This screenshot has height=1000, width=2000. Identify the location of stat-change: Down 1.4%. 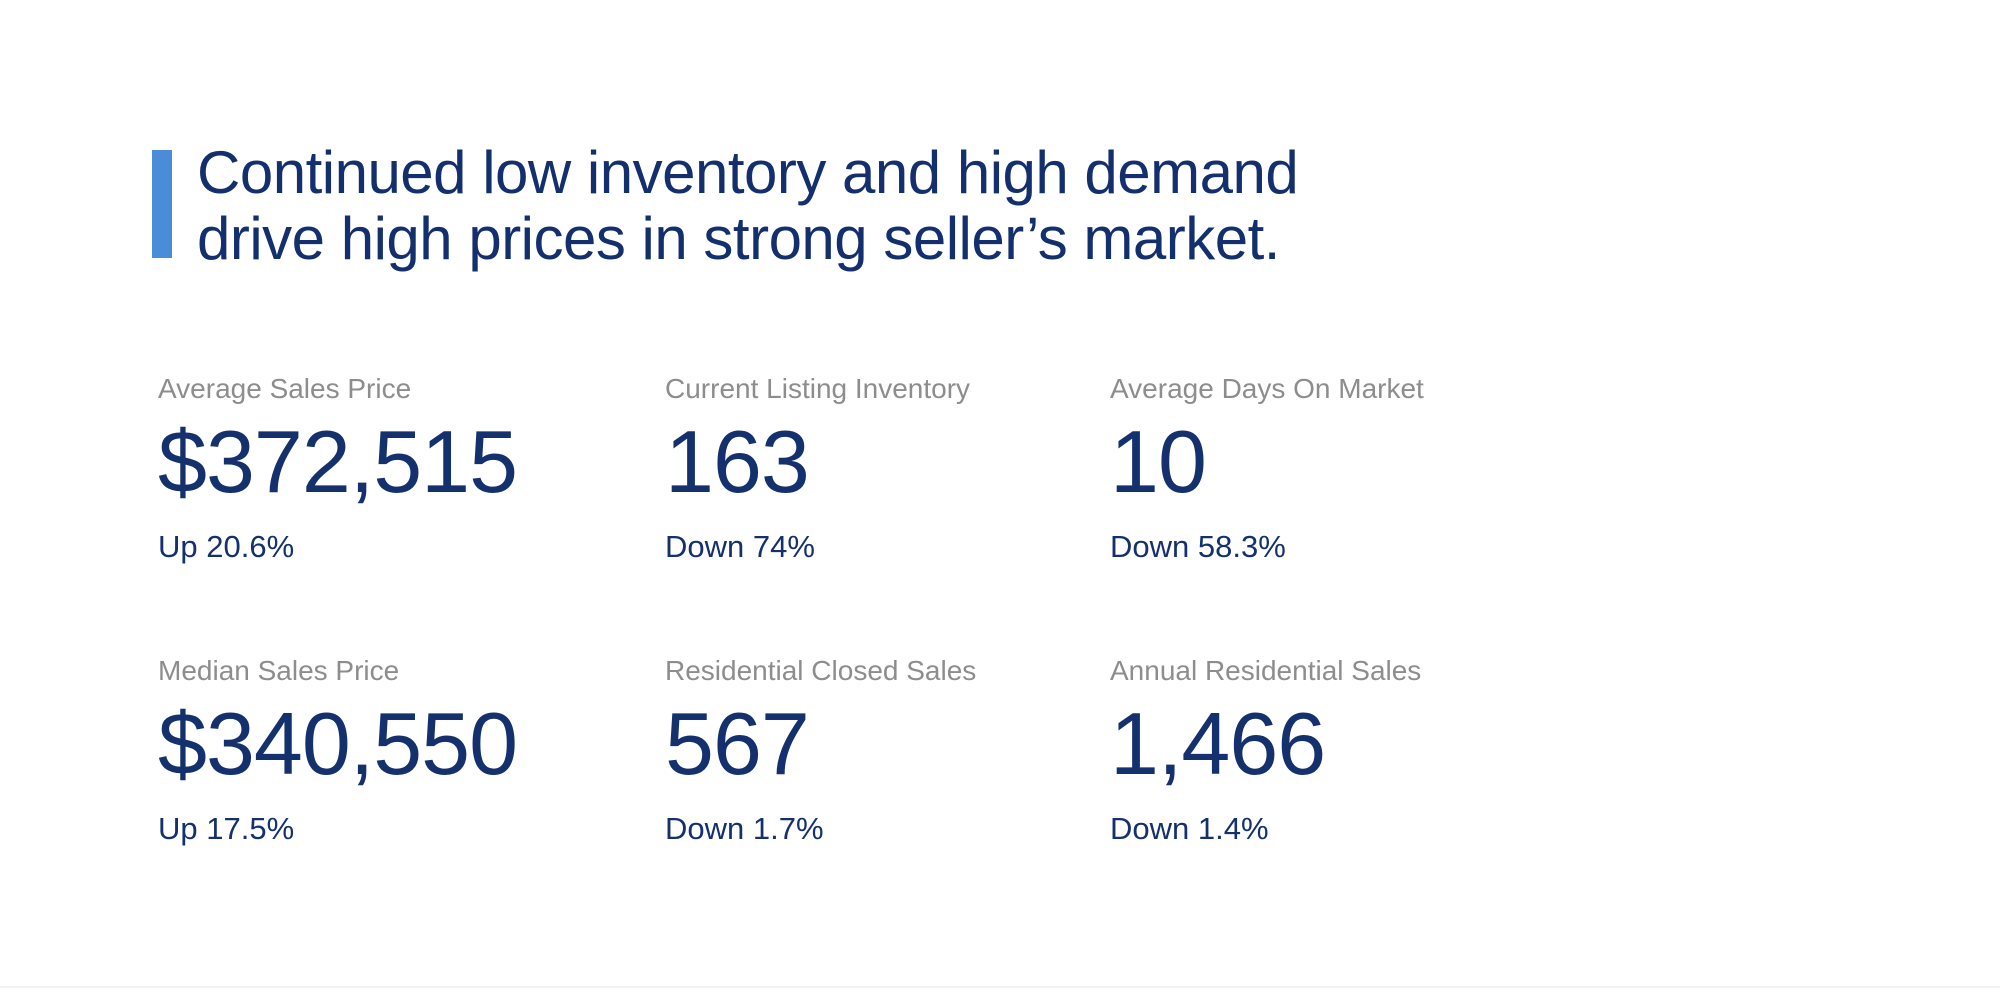
(1189, 828).